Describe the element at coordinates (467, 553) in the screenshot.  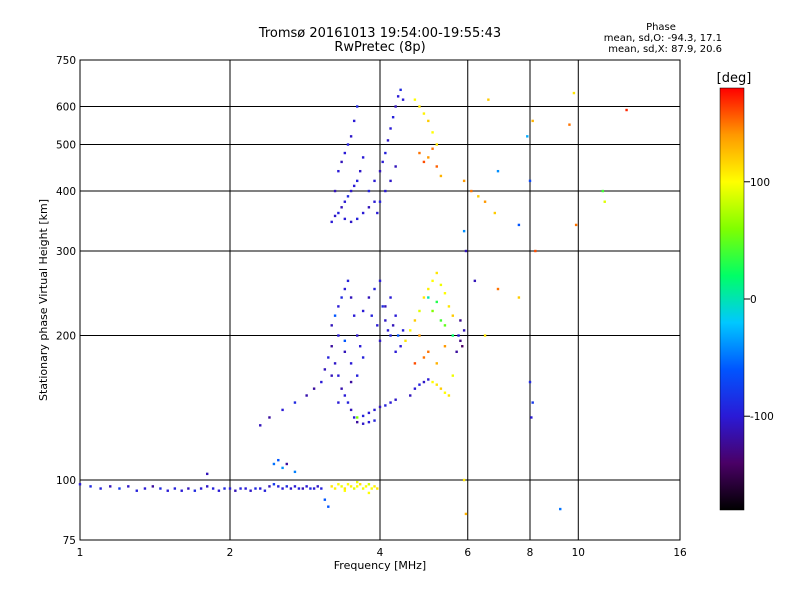
I see `x-tick-label: 6` at that location.